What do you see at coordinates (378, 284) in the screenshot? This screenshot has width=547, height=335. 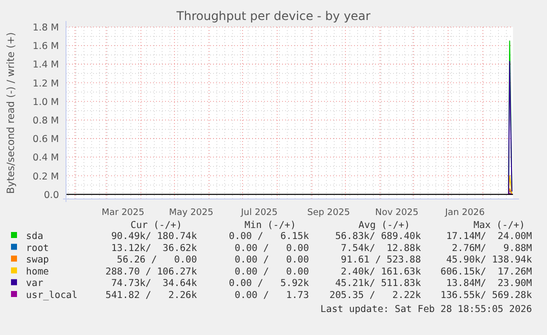 I see `text: 45.21k/ 511.83k` at bounding box center [378, 284].